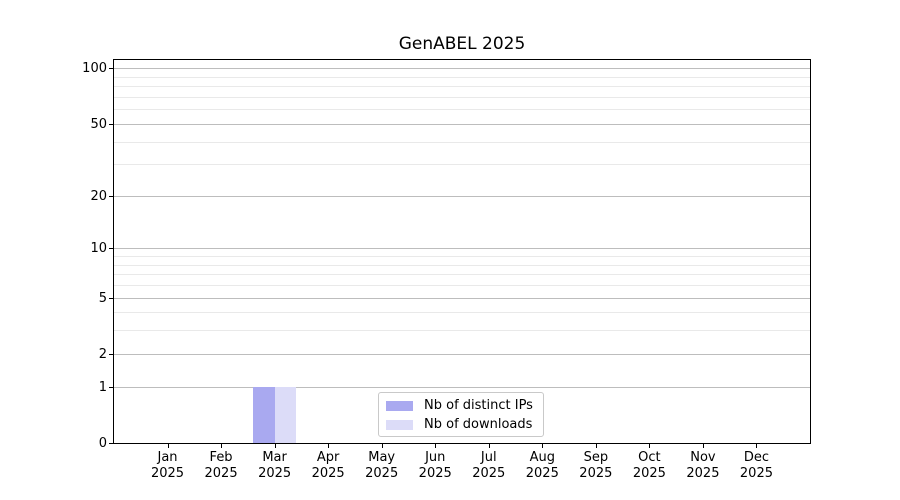  I want to click on x-tick-label: Nov 2025, so click(703, 465).